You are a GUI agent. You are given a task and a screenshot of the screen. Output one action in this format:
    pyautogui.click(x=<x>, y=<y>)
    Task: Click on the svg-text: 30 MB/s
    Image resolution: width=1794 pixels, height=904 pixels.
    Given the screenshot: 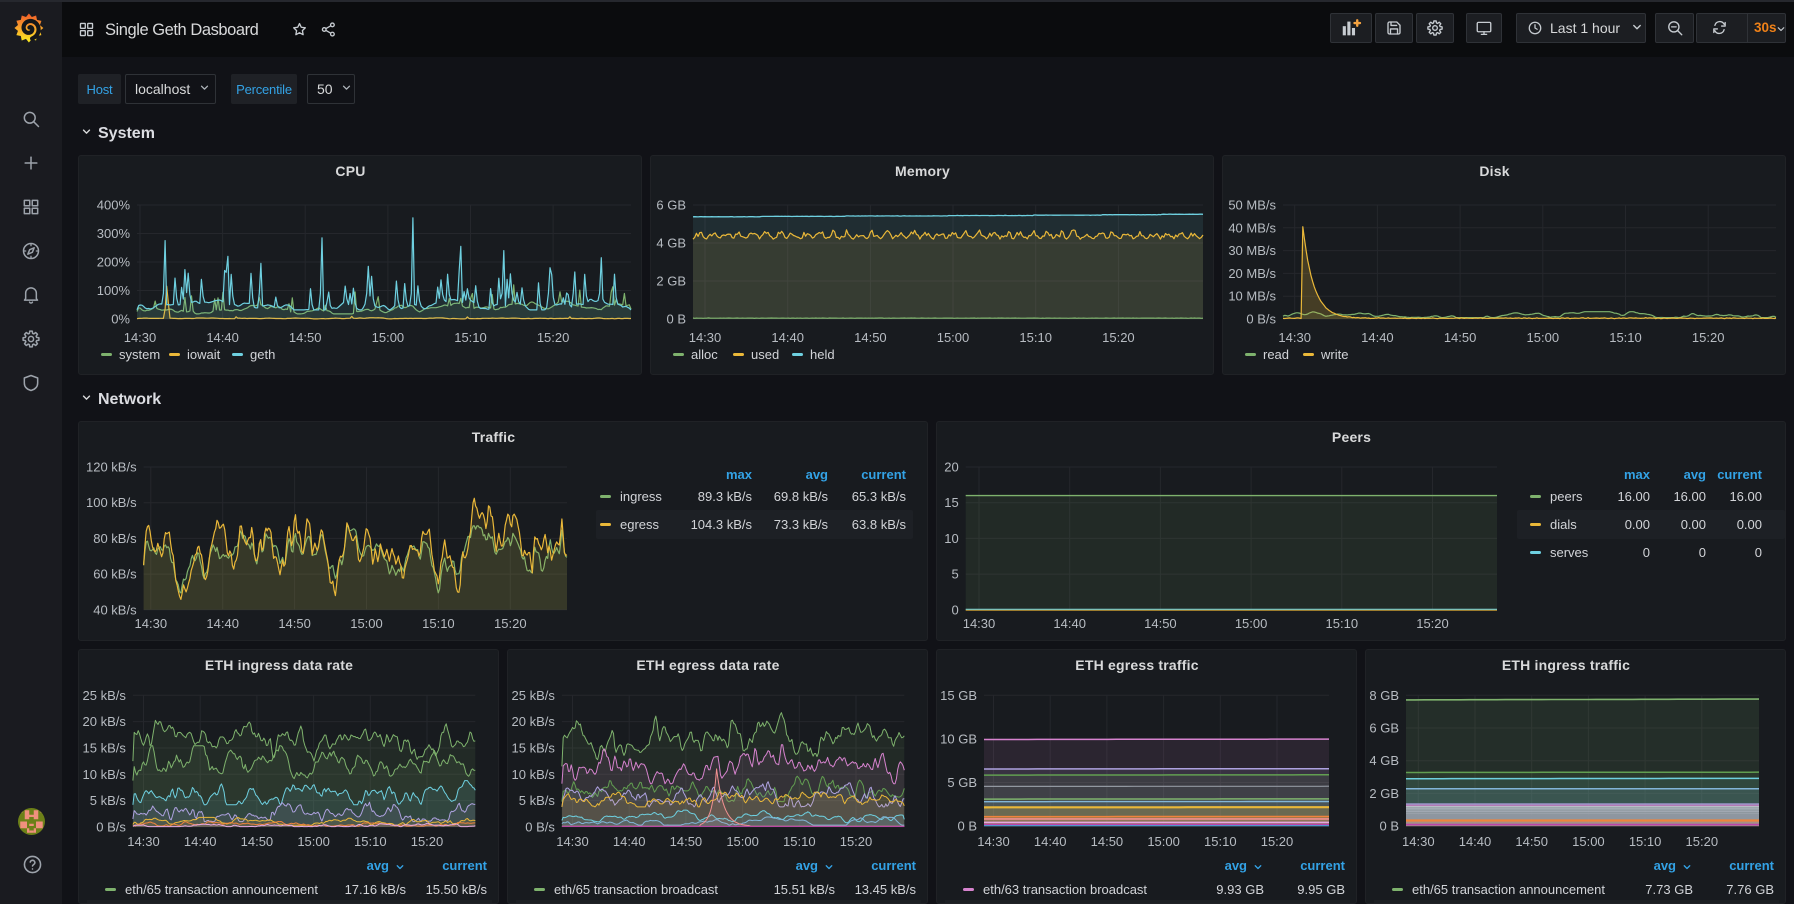 What is the action you would take?
    pyautogui.click(x=1252, y=250)
    